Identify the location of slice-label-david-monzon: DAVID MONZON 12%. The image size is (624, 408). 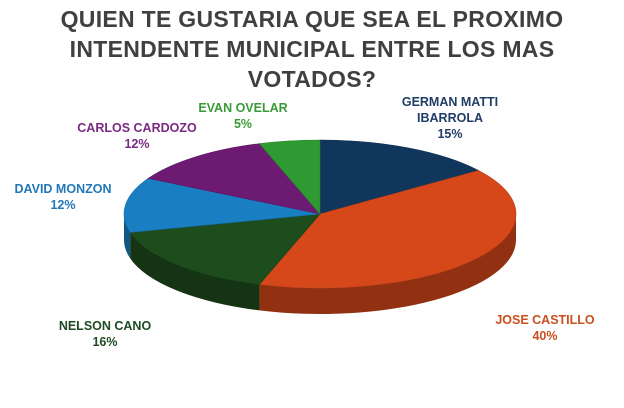
(63, 197).